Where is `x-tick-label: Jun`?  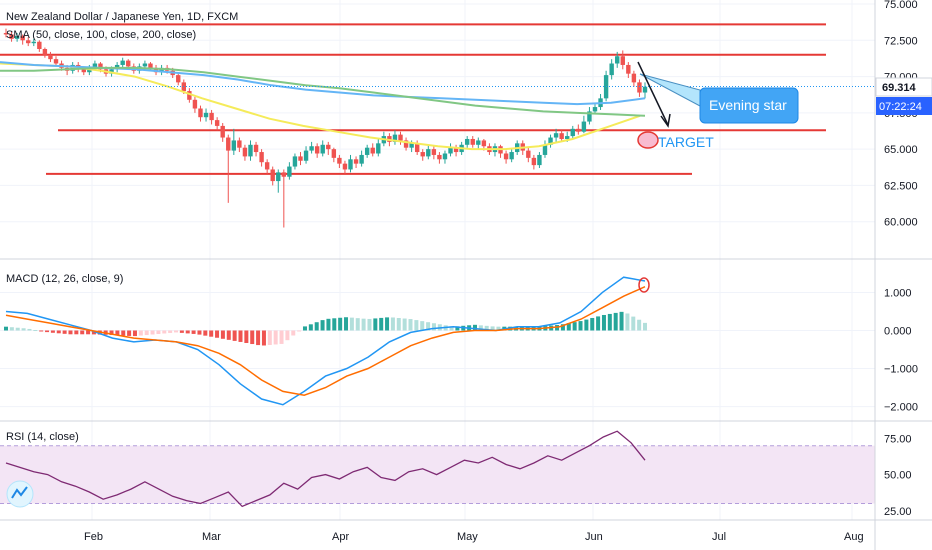 x-tick-label: Jun is located at coordinates (594, 537).